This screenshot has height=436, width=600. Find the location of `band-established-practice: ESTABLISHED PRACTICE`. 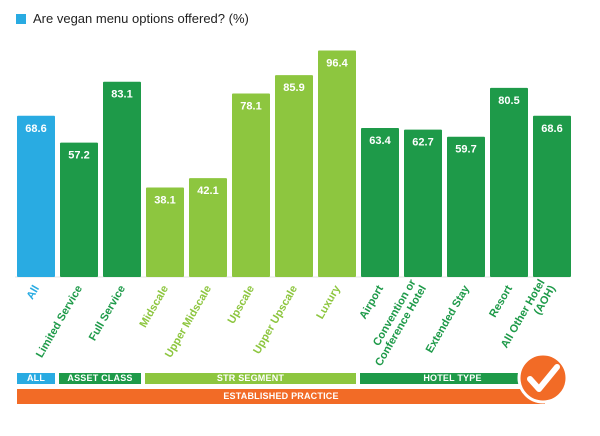

band-established-practice: ESTABLISHED PRACTICE is located at coordinates (281, 396).